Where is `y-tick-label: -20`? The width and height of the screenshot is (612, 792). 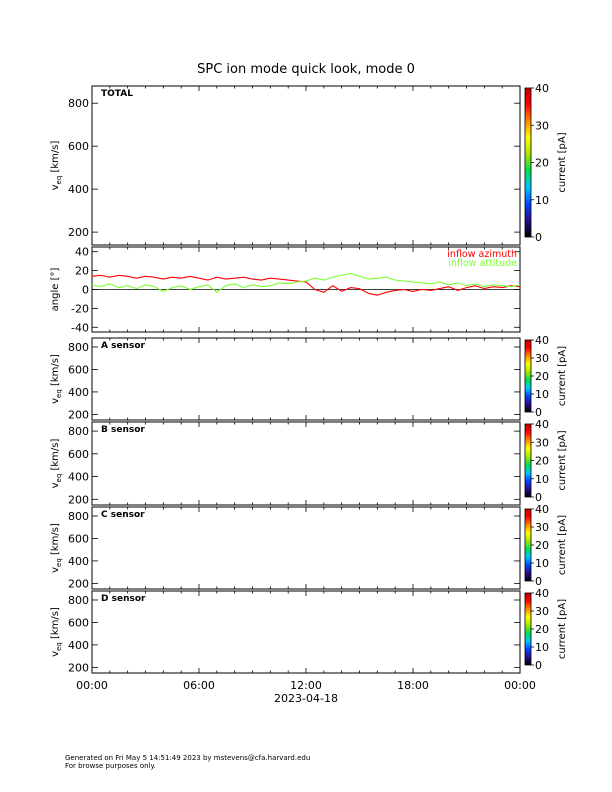 y-tick-label: -20 is located at coordinates (80, 308).